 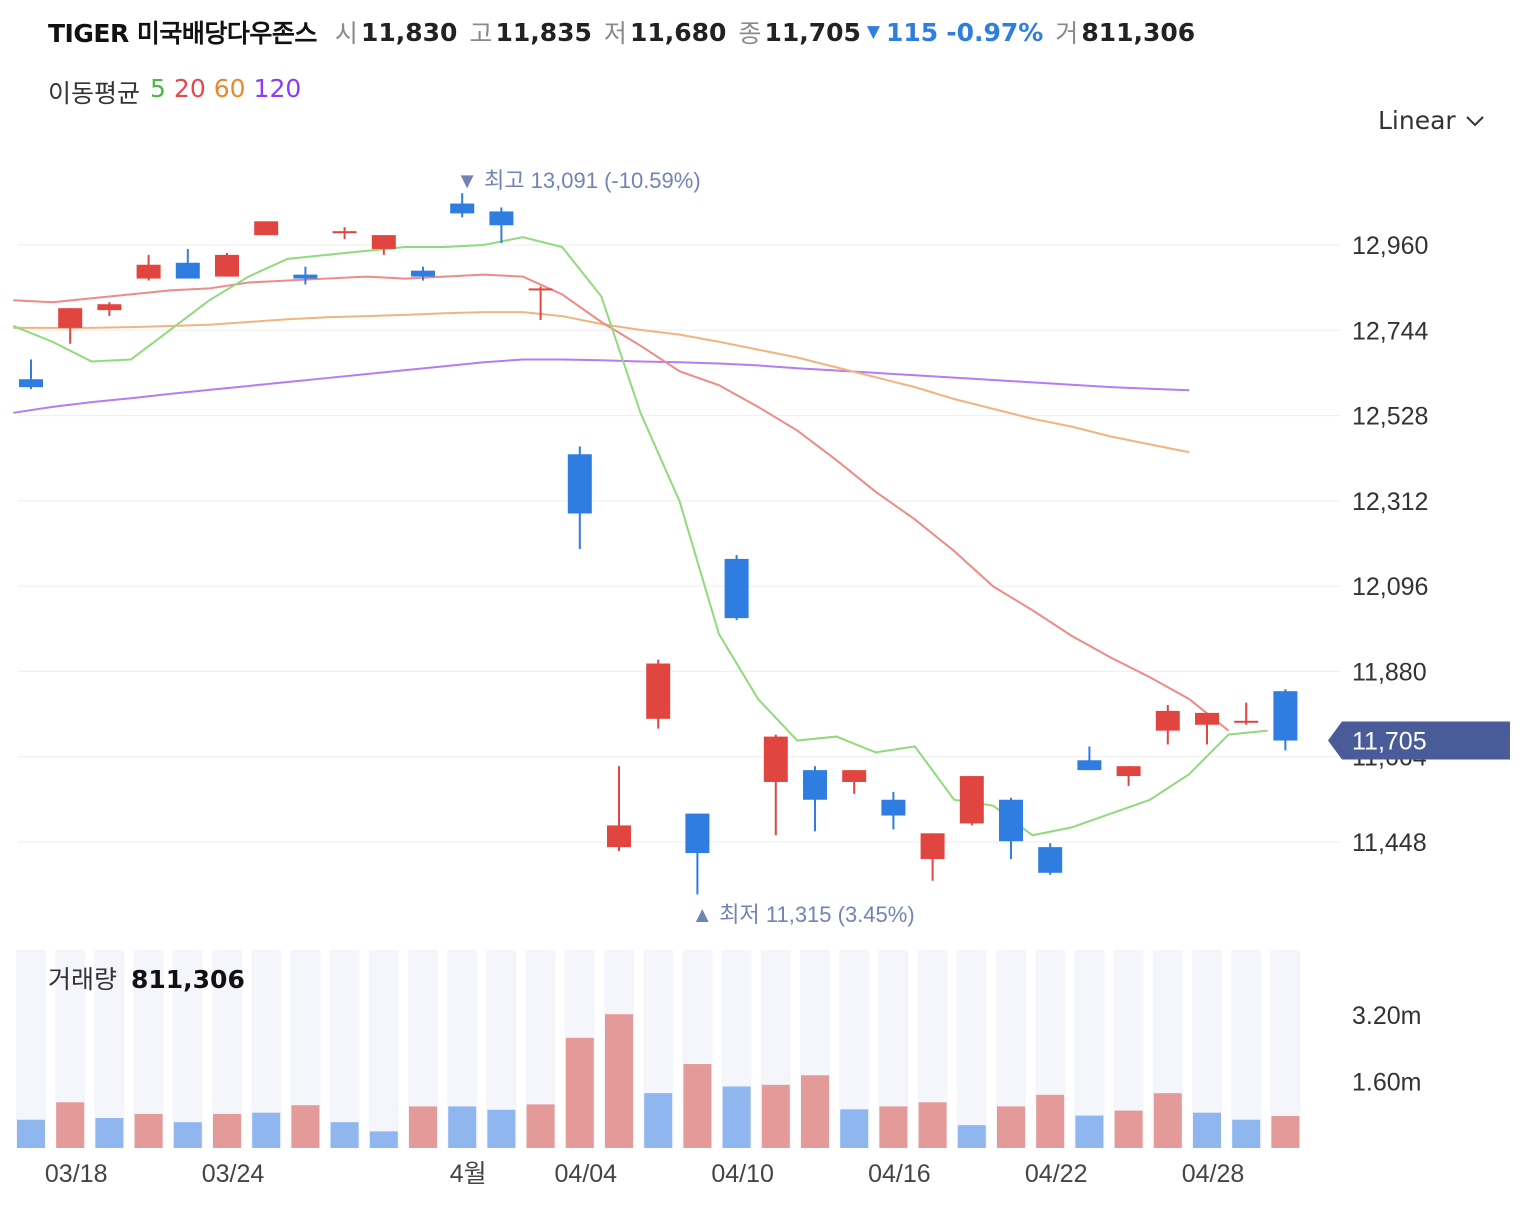 What do you see at coordinates (277, 88) in the screenshot?
I see `ma120-legend: 120` at bounding box center [277, 88].